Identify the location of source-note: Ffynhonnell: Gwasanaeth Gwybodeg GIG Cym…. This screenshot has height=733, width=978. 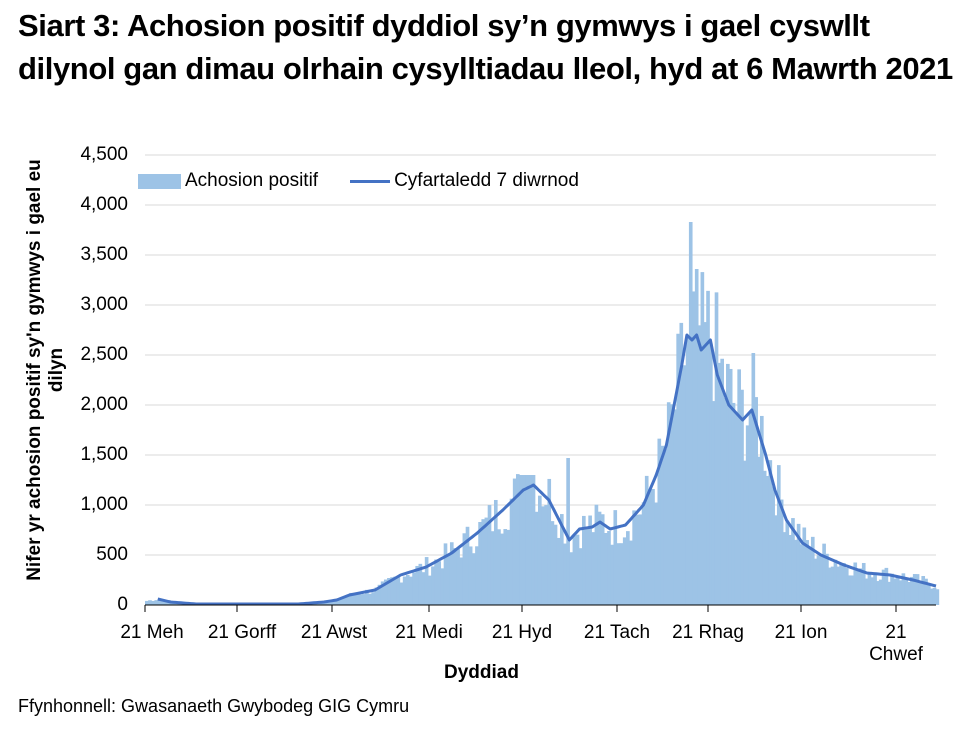
(214, 706).